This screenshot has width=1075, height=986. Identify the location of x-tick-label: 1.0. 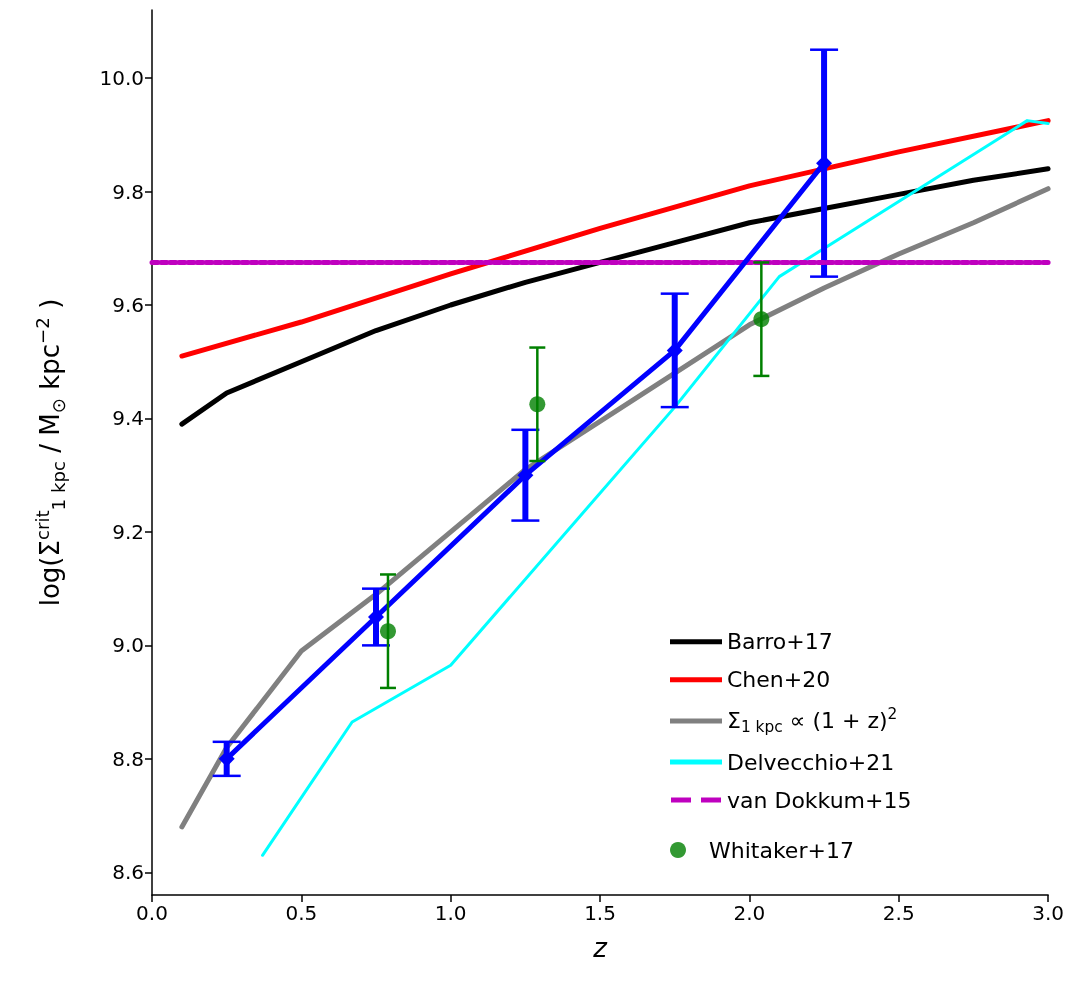
(450, 913).